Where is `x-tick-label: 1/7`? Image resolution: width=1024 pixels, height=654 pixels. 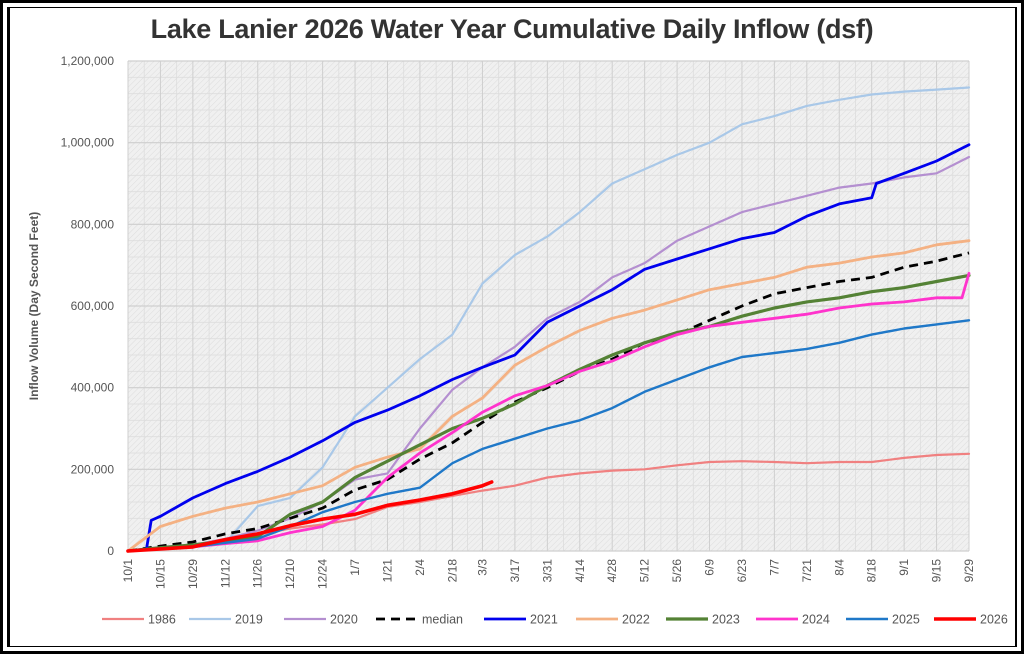 x-tick-label: 1/7 is located at coordinates (355, 567).